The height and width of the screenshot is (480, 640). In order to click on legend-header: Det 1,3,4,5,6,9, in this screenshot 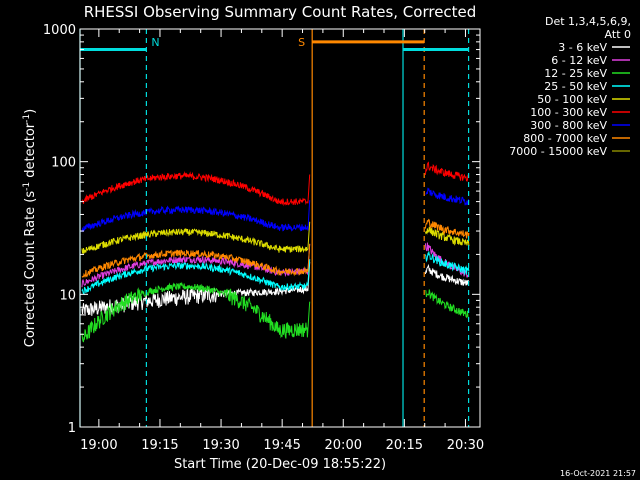, I will do `click(588, 21)`.